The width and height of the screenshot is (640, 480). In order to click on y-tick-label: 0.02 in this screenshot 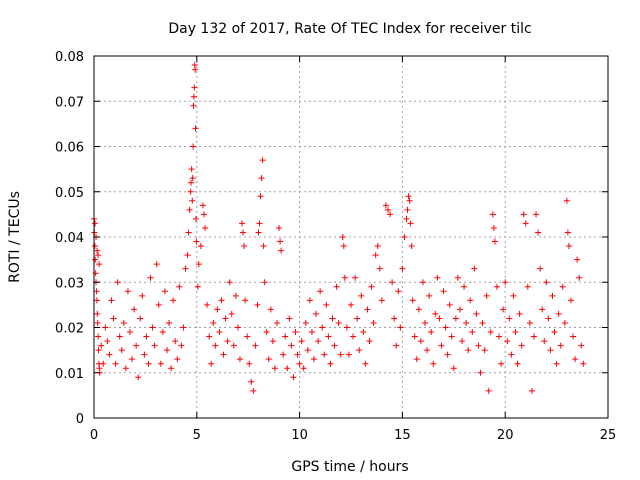, I will do `click(69, 329)`.